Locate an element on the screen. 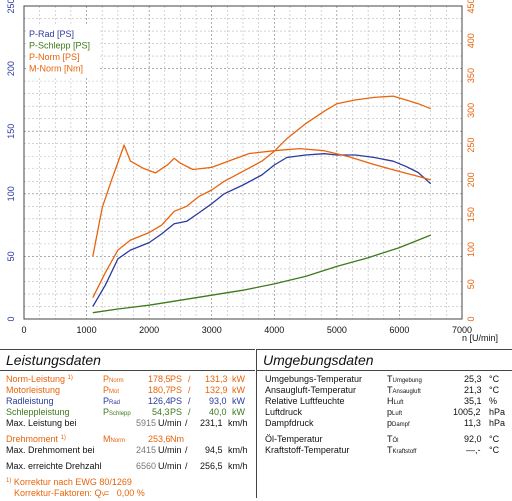 The width and height of the screenshot is (512, 501). row-motorleistung: Motorleistung P Mot 180,7 PS /132,9 kW is located at coordinates (125, 390).